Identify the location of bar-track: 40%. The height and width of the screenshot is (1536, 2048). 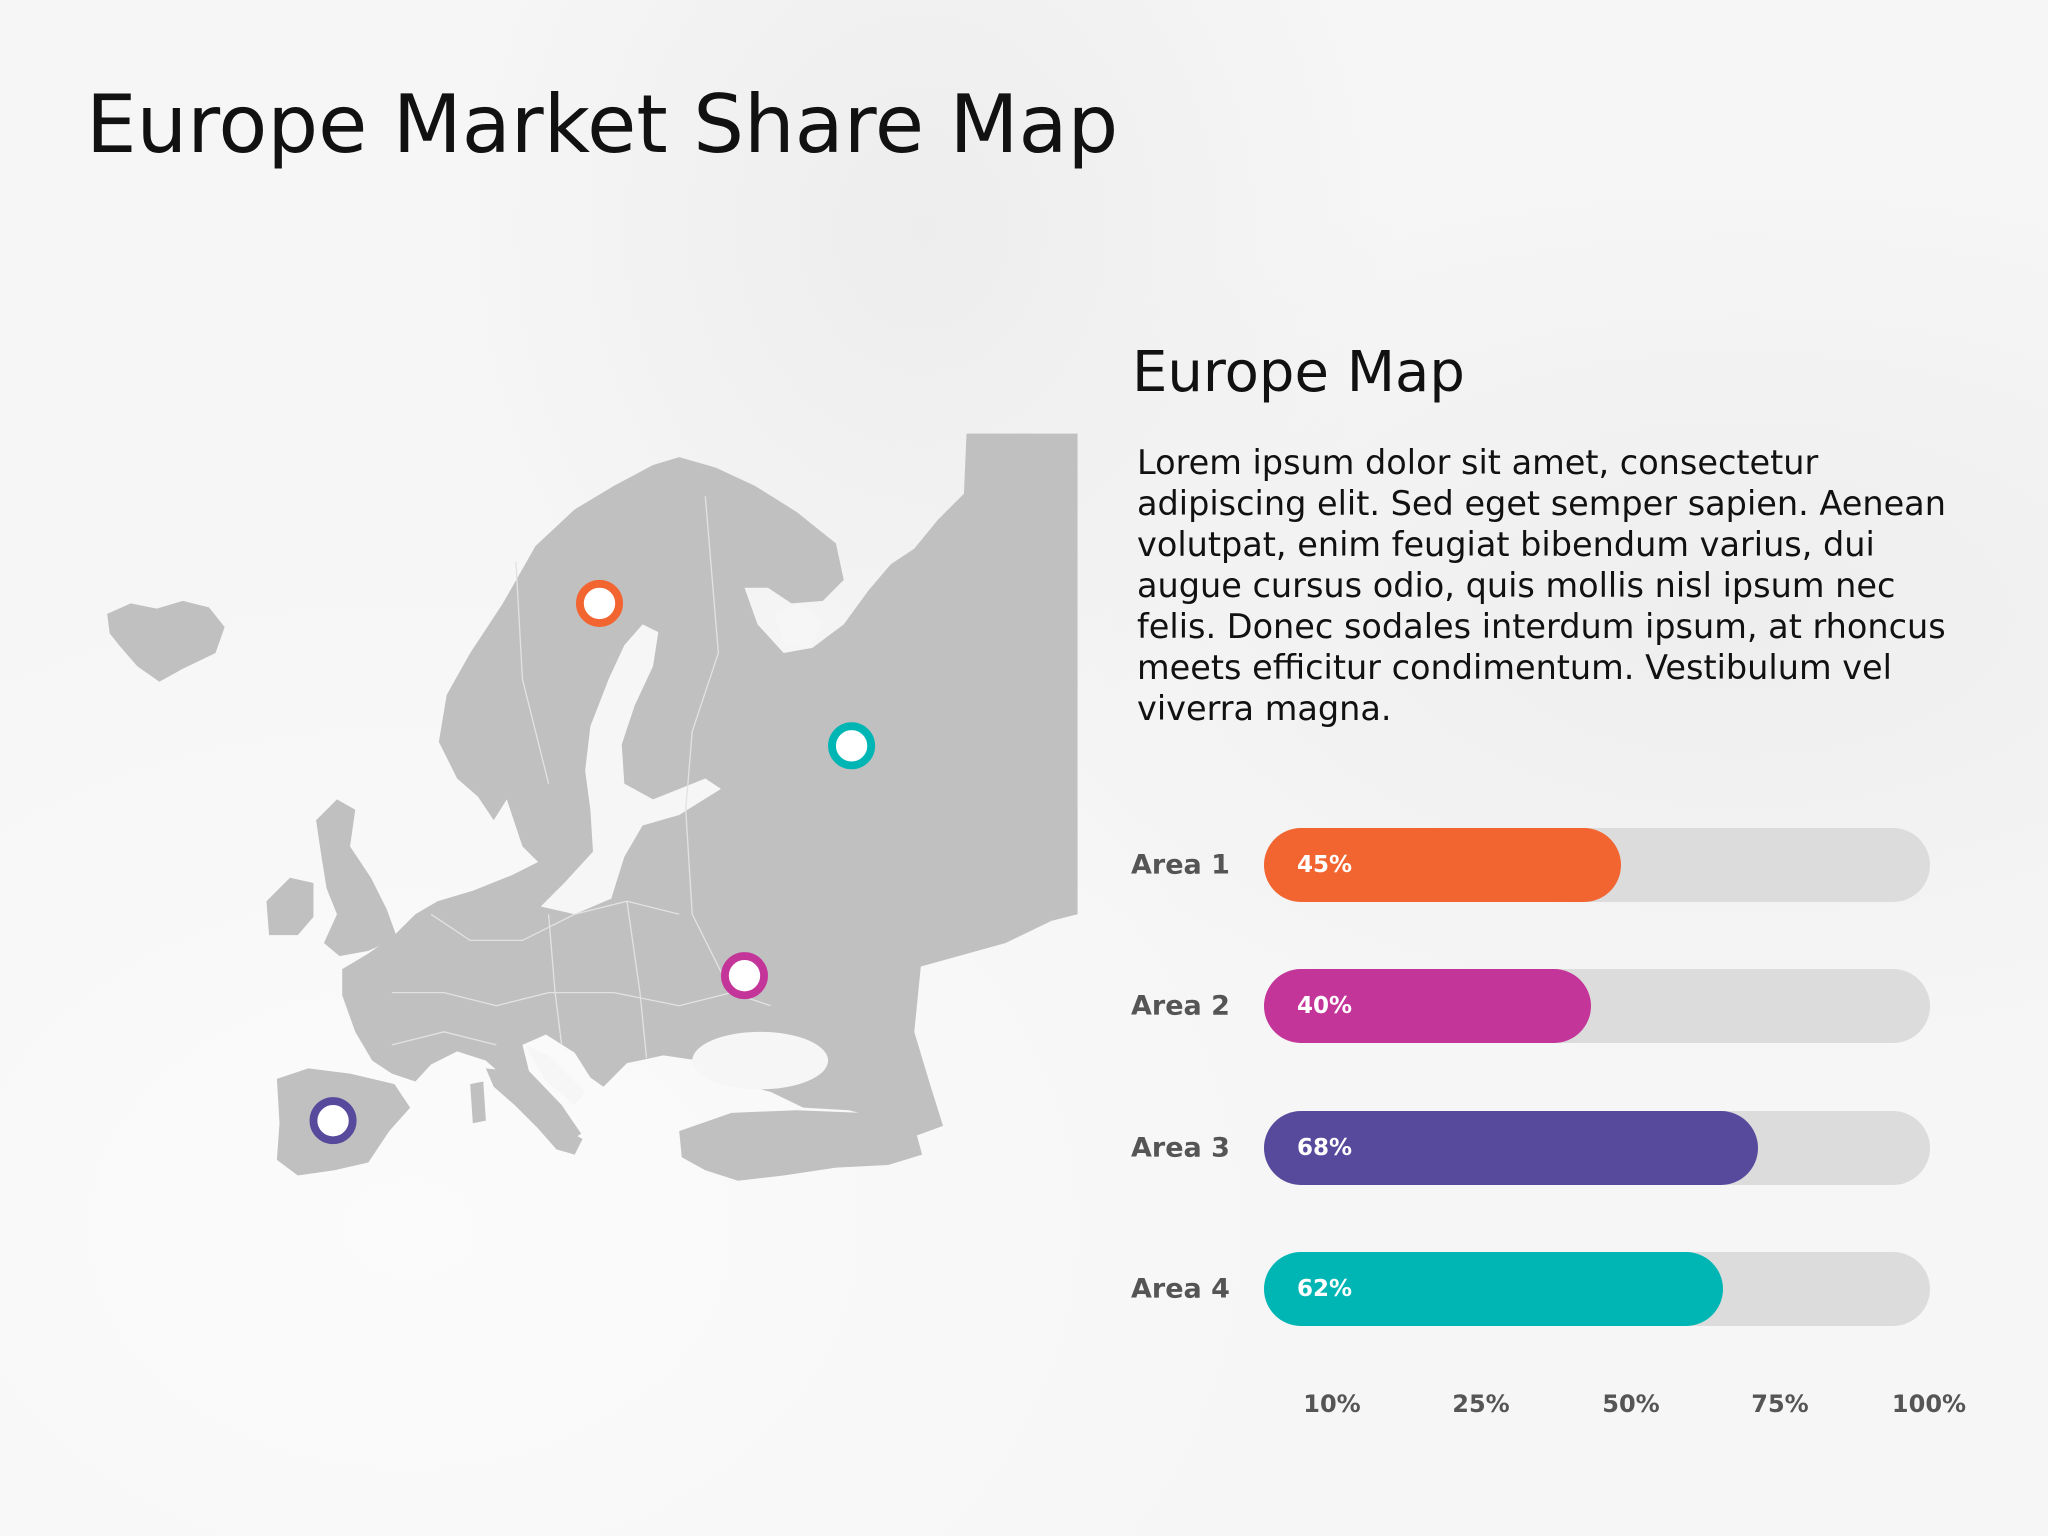
(1597, 1006).